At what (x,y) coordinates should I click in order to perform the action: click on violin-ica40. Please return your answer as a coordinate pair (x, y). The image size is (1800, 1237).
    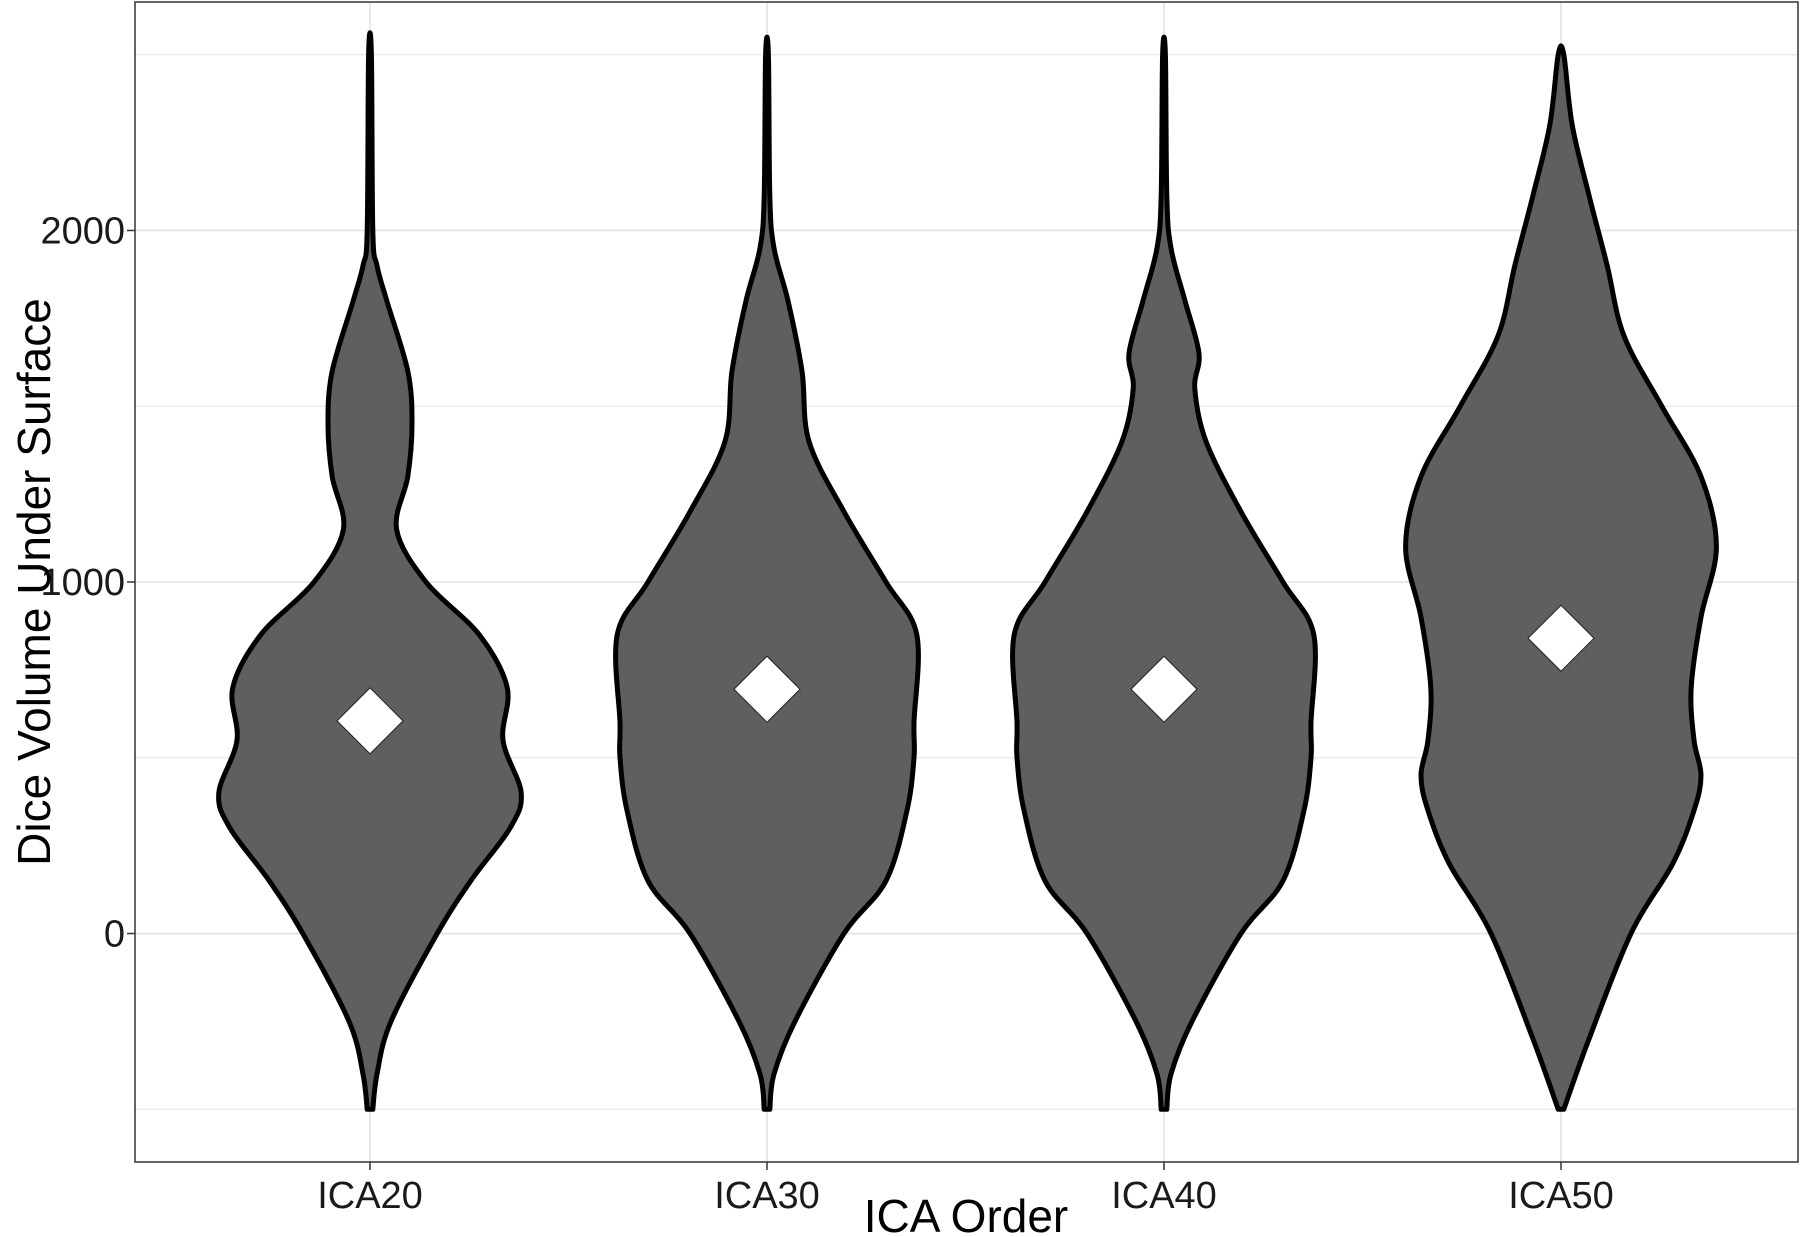
    Looking at the image, I should click on (1164, 573).